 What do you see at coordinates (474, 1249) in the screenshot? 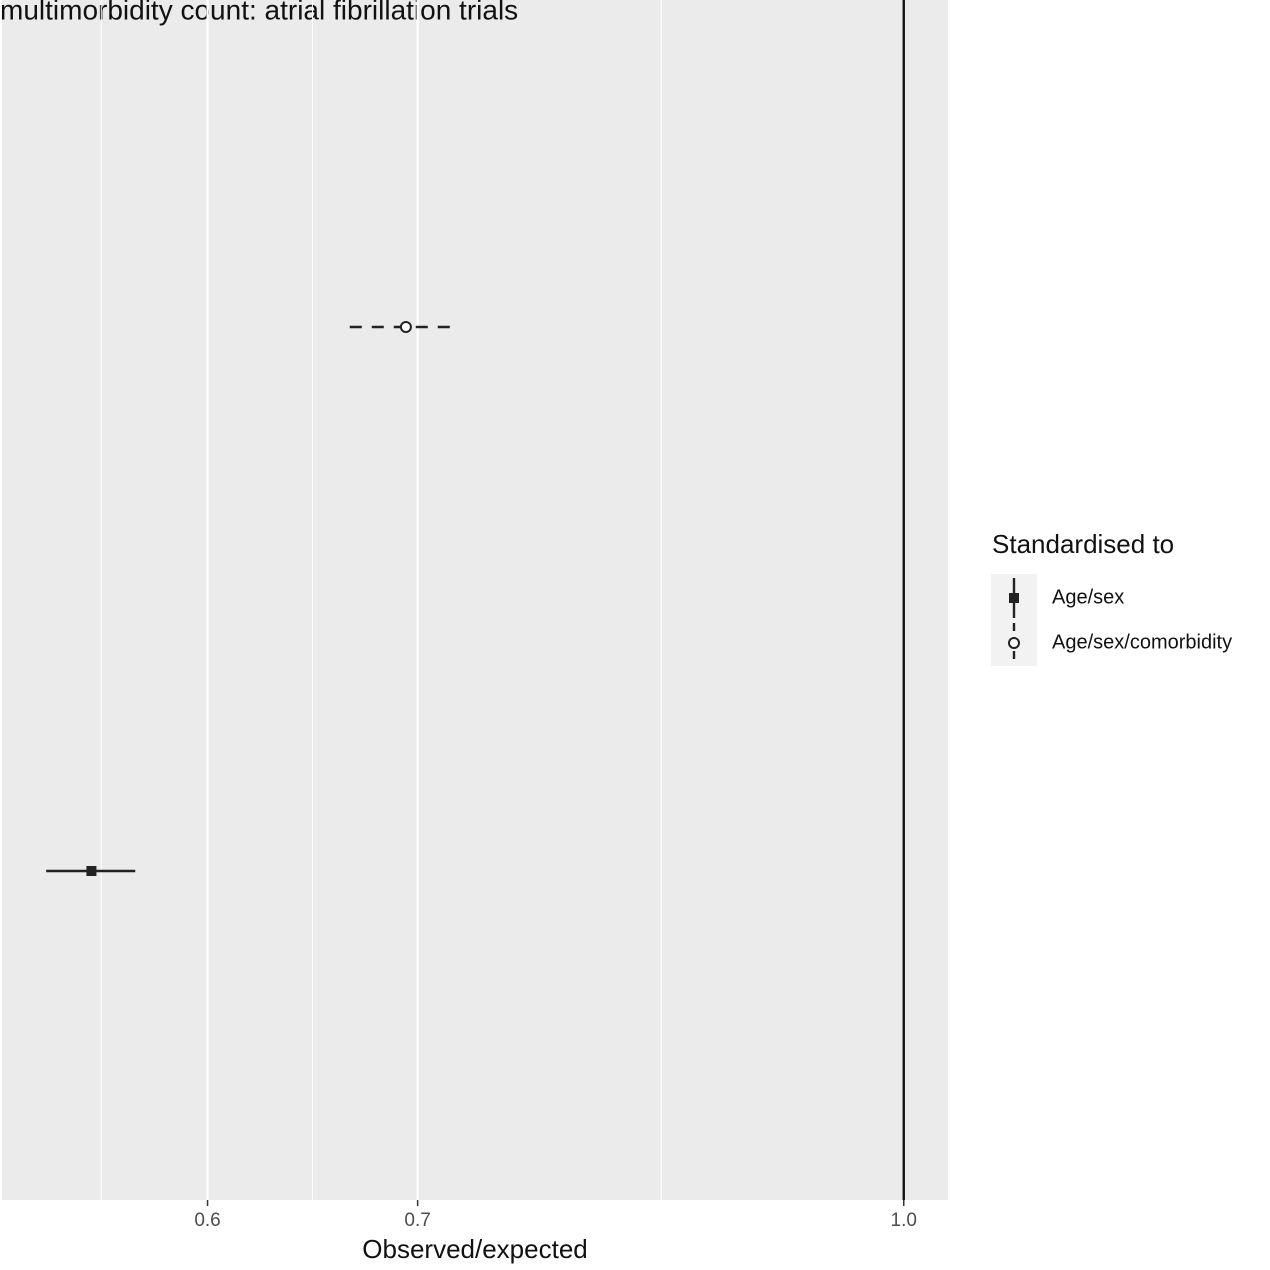
I see `x-axis-label: Observed/expected` at bounding box center [474, 1249].